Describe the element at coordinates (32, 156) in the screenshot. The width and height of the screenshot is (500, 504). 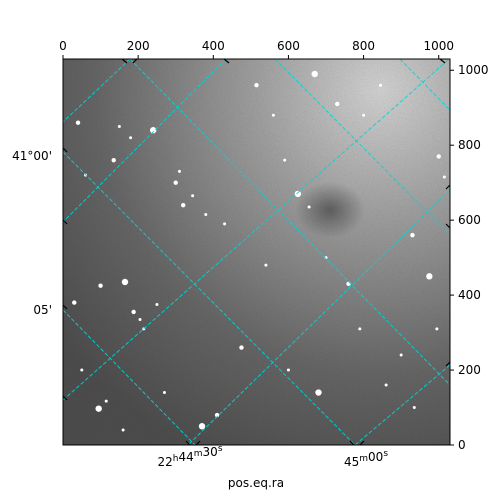
I see `dec-tick-label-0: 41°00'` at that location.